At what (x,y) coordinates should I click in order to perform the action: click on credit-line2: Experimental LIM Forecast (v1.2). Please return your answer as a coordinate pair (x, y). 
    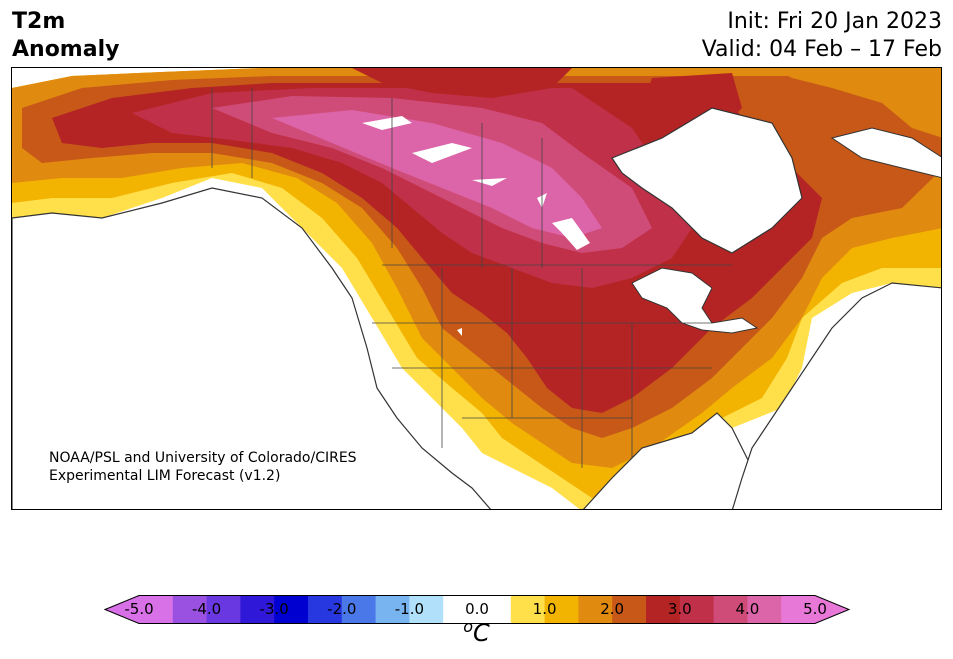
    Looking at the image, I should click on (165, 476).